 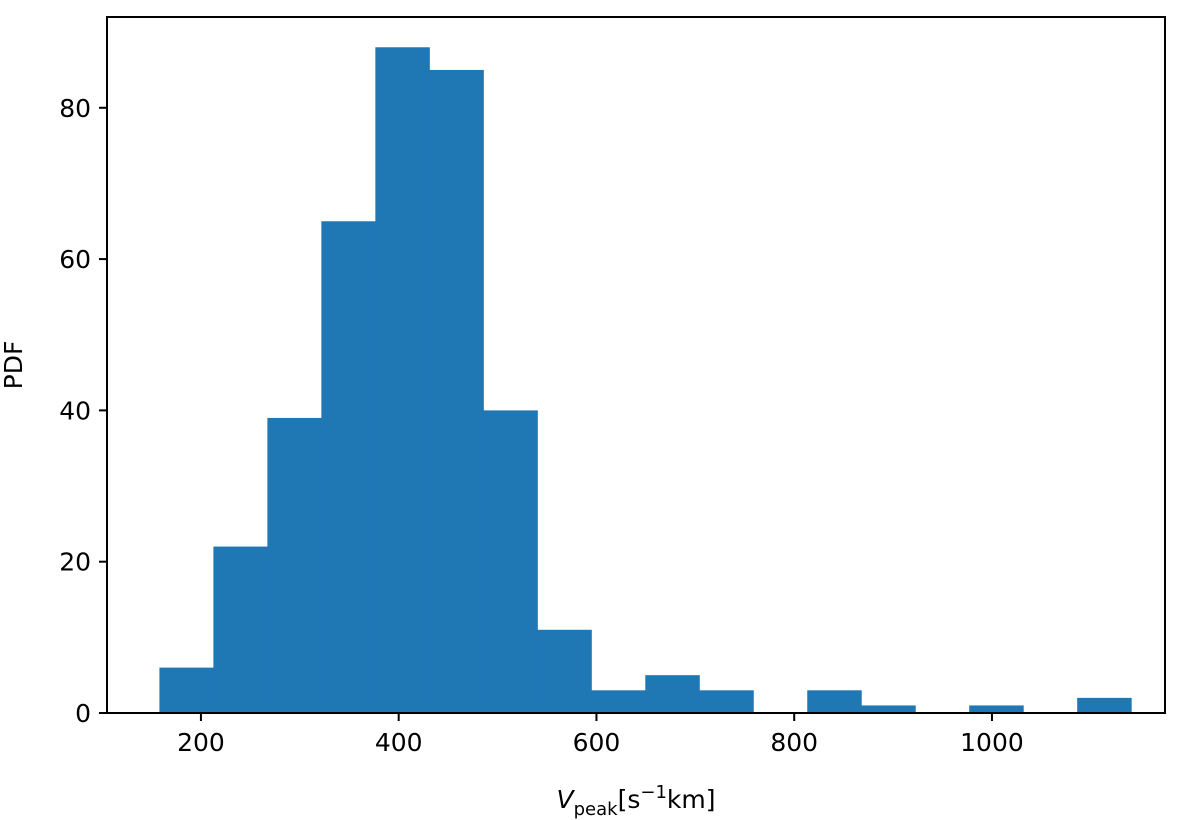 I want to click on y-tick-label: 0, so click(x=83, y=713).